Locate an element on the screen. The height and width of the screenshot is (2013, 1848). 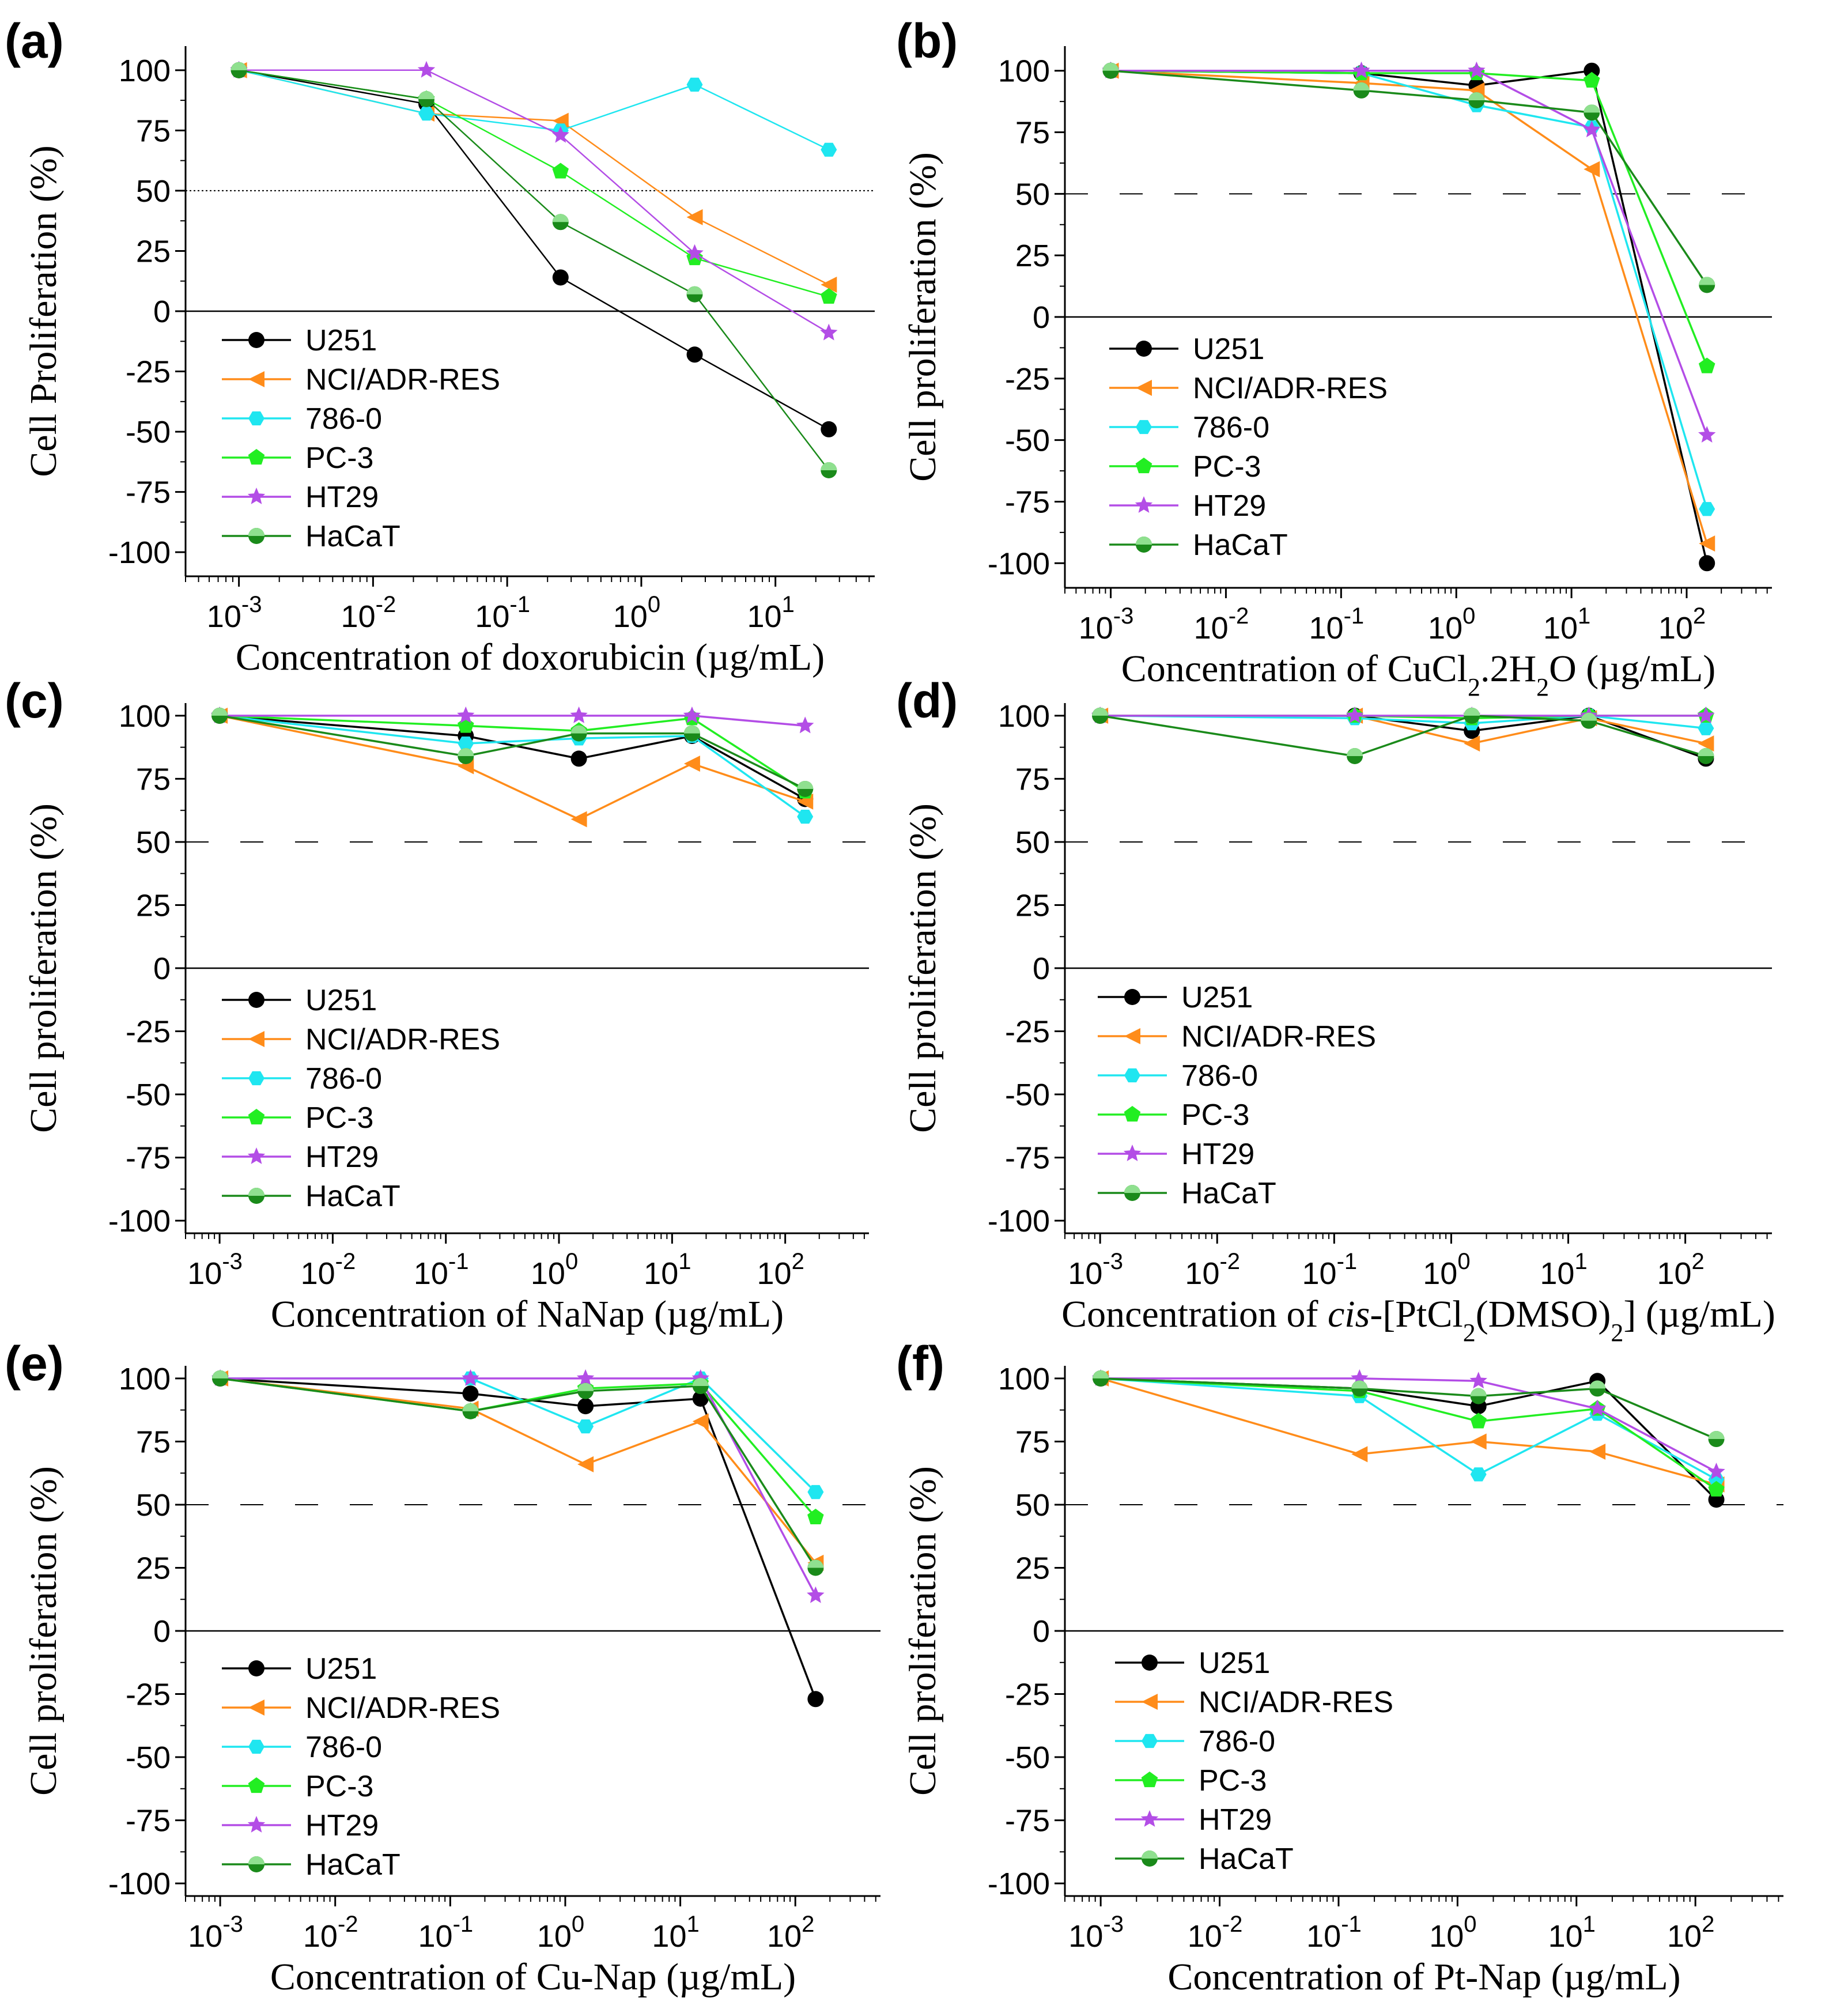
series-line-ht29 is located at coordinates (513, 721).